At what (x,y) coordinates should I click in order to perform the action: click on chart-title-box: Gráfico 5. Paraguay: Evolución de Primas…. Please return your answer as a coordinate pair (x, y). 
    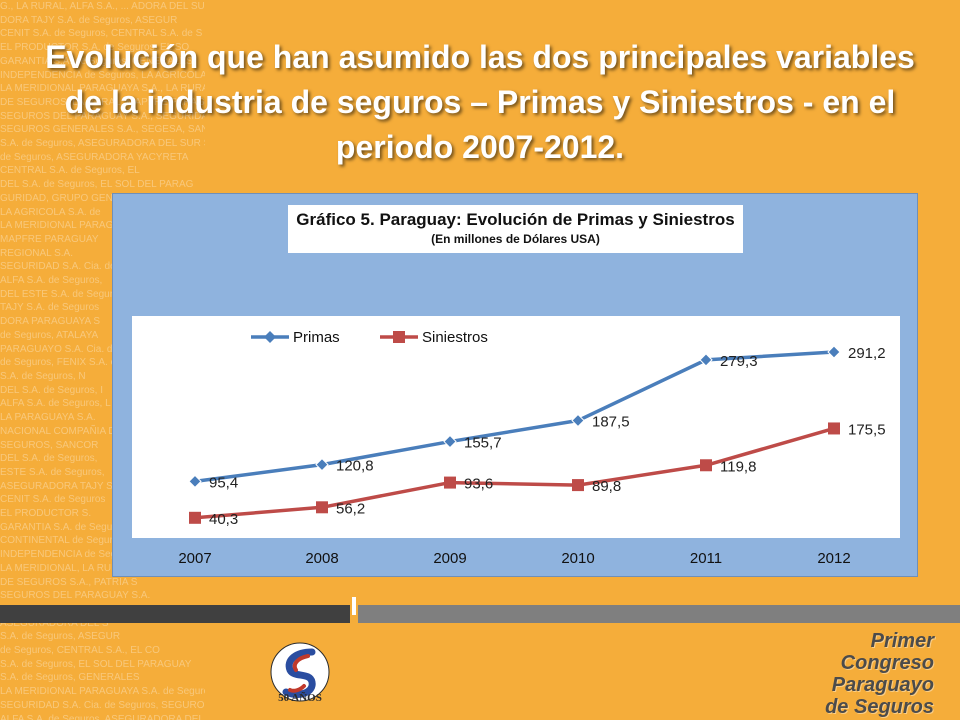
    Looking at the image, I should click on (515, 229).